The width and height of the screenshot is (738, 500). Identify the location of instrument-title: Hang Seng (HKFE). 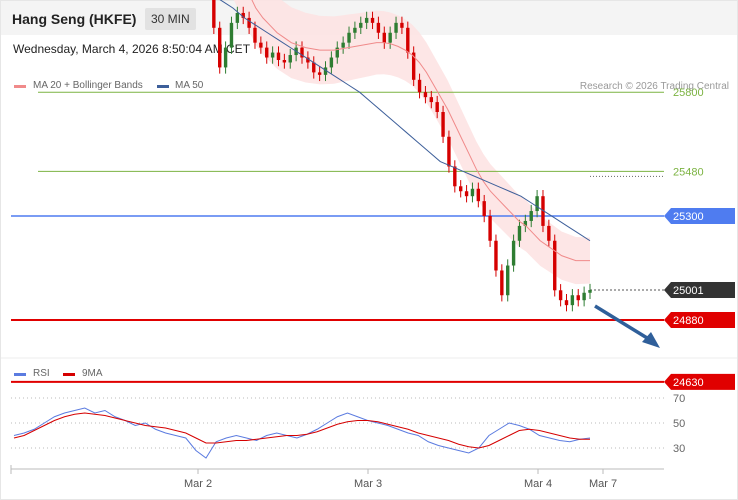
(74, 19).